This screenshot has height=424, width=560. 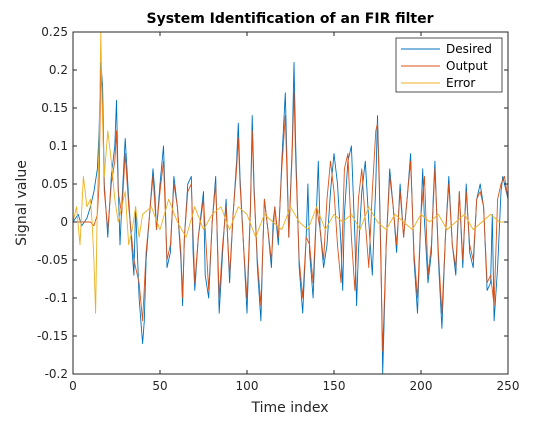 I want to click on y-tick-label: 0.25, so click(x=54, y=32).